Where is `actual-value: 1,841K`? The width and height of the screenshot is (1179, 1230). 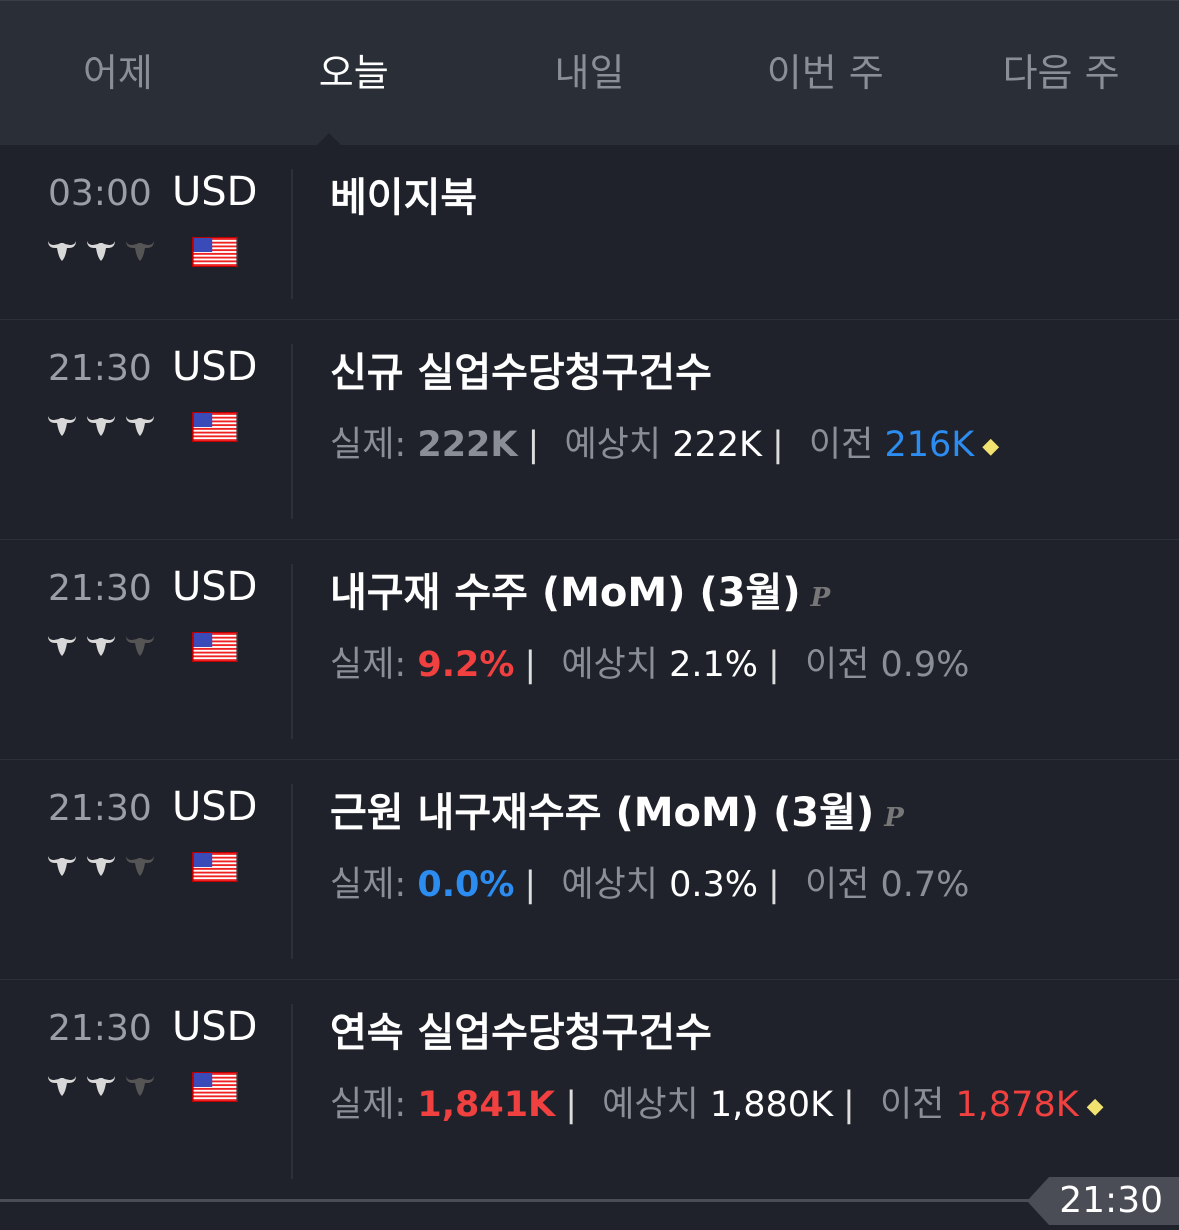 actual-value: 1,841K is located at coordinates (486, 1105).